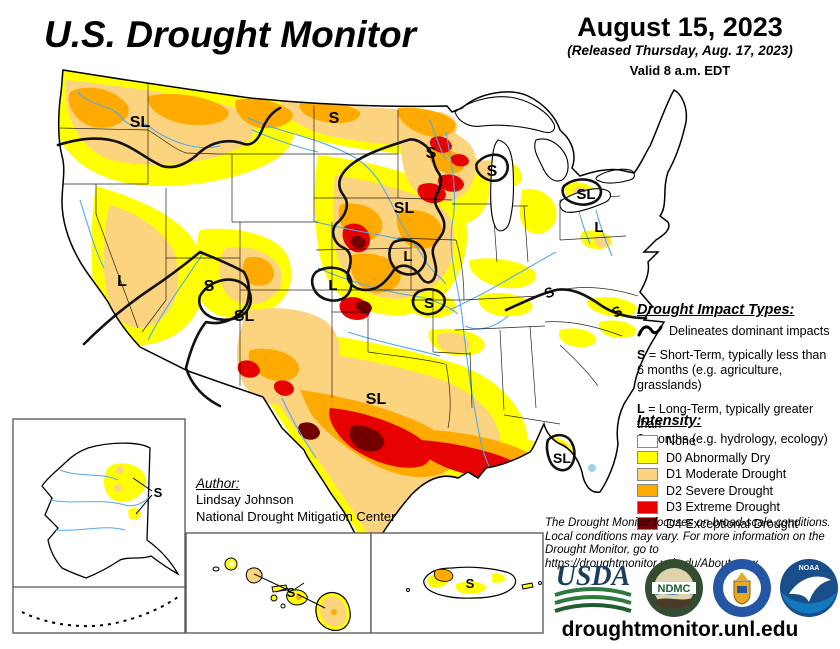 The width and height of the screenshot is (840, 649). I want to click on alaska-inset, so click(99, 526).